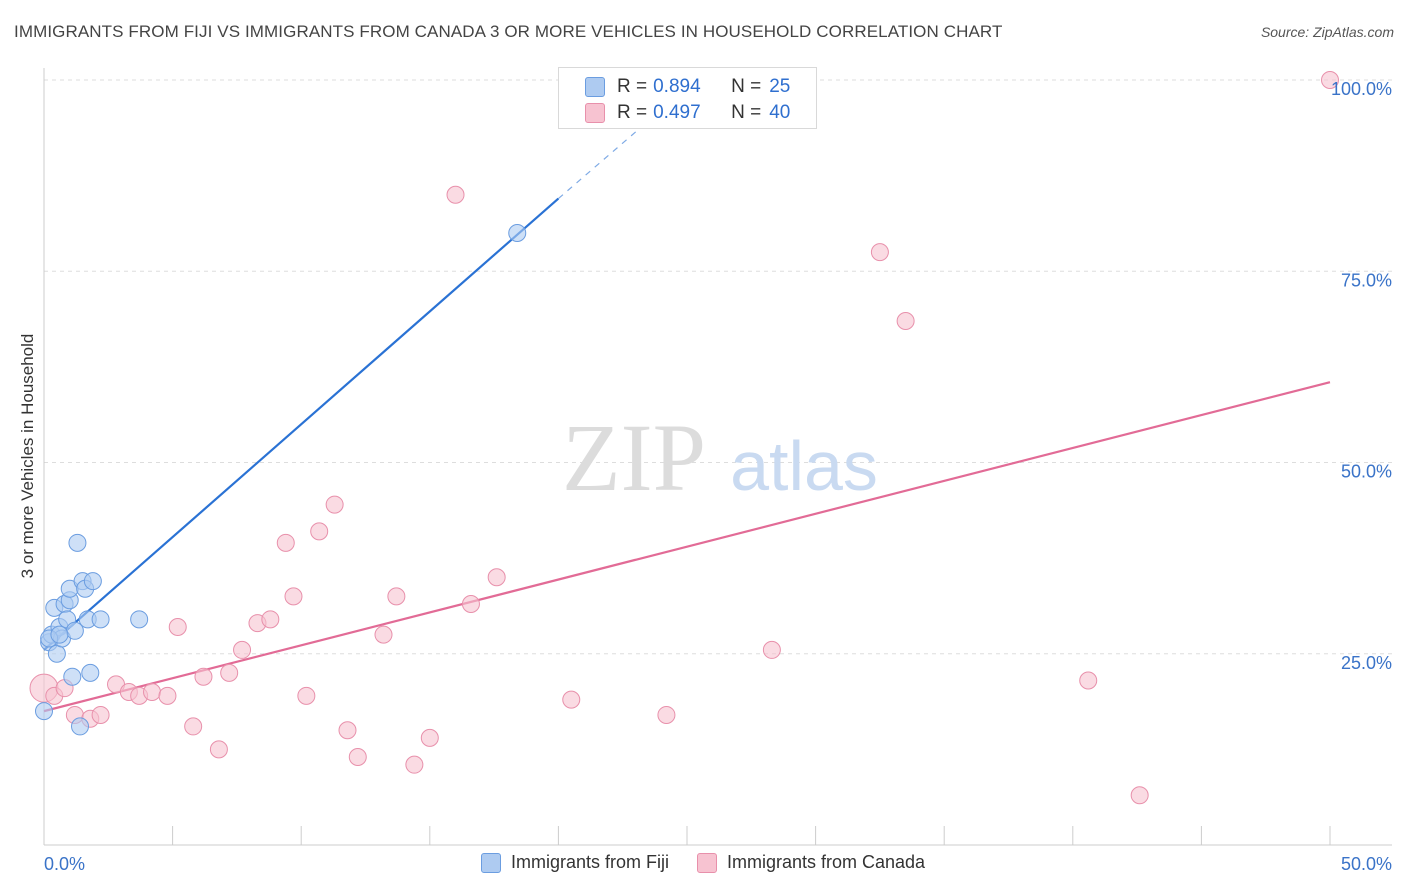 The width and height of the screenshot is (1406, 892). Describe the element at coordinates (780, 86) in the screenshot. I see `n-value: 25` at that location.